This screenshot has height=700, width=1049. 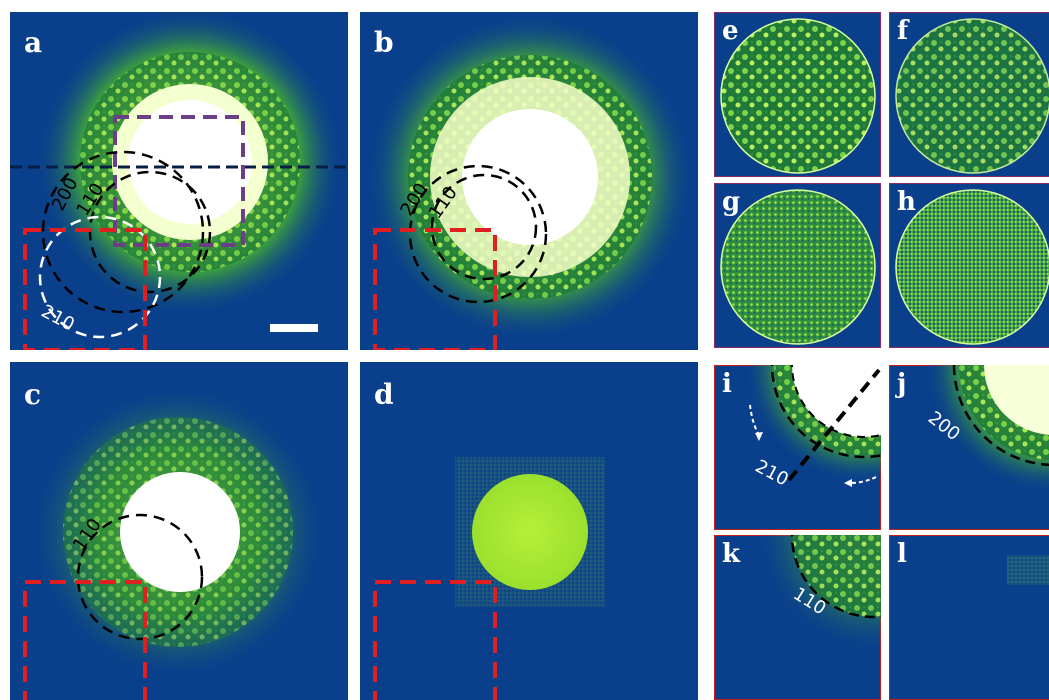 What do you see at coordinates (730, 31) in the screenshot?
I see `panel-label-e: e` at bounding box center [730, 31].